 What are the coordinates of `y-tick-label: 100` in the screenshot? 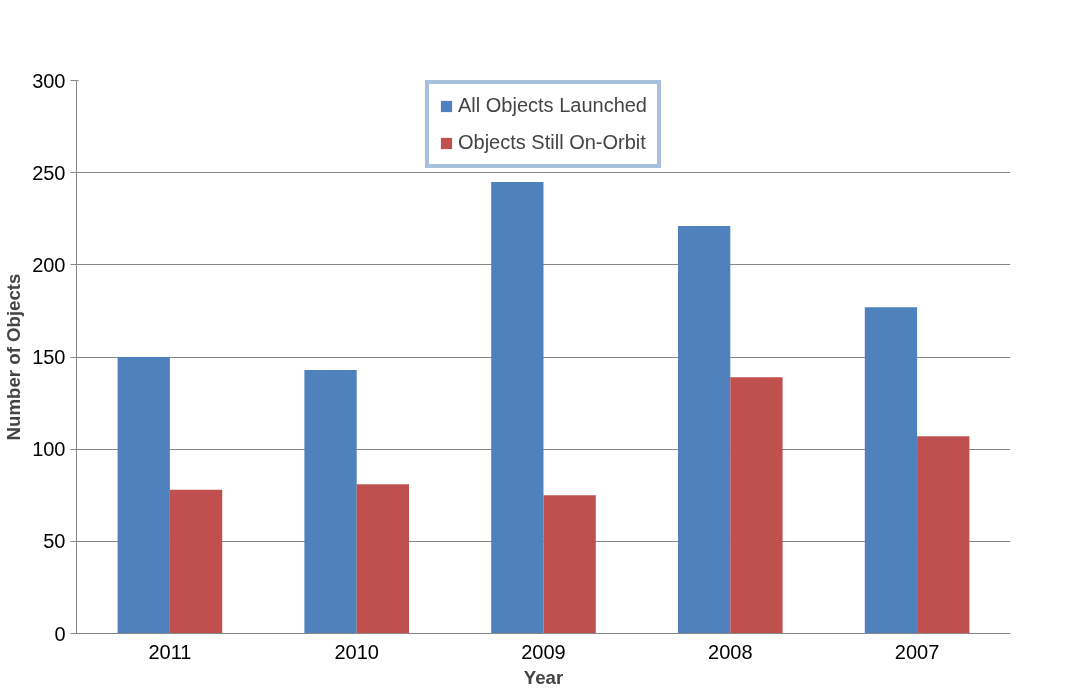 It's located at (49, 449).